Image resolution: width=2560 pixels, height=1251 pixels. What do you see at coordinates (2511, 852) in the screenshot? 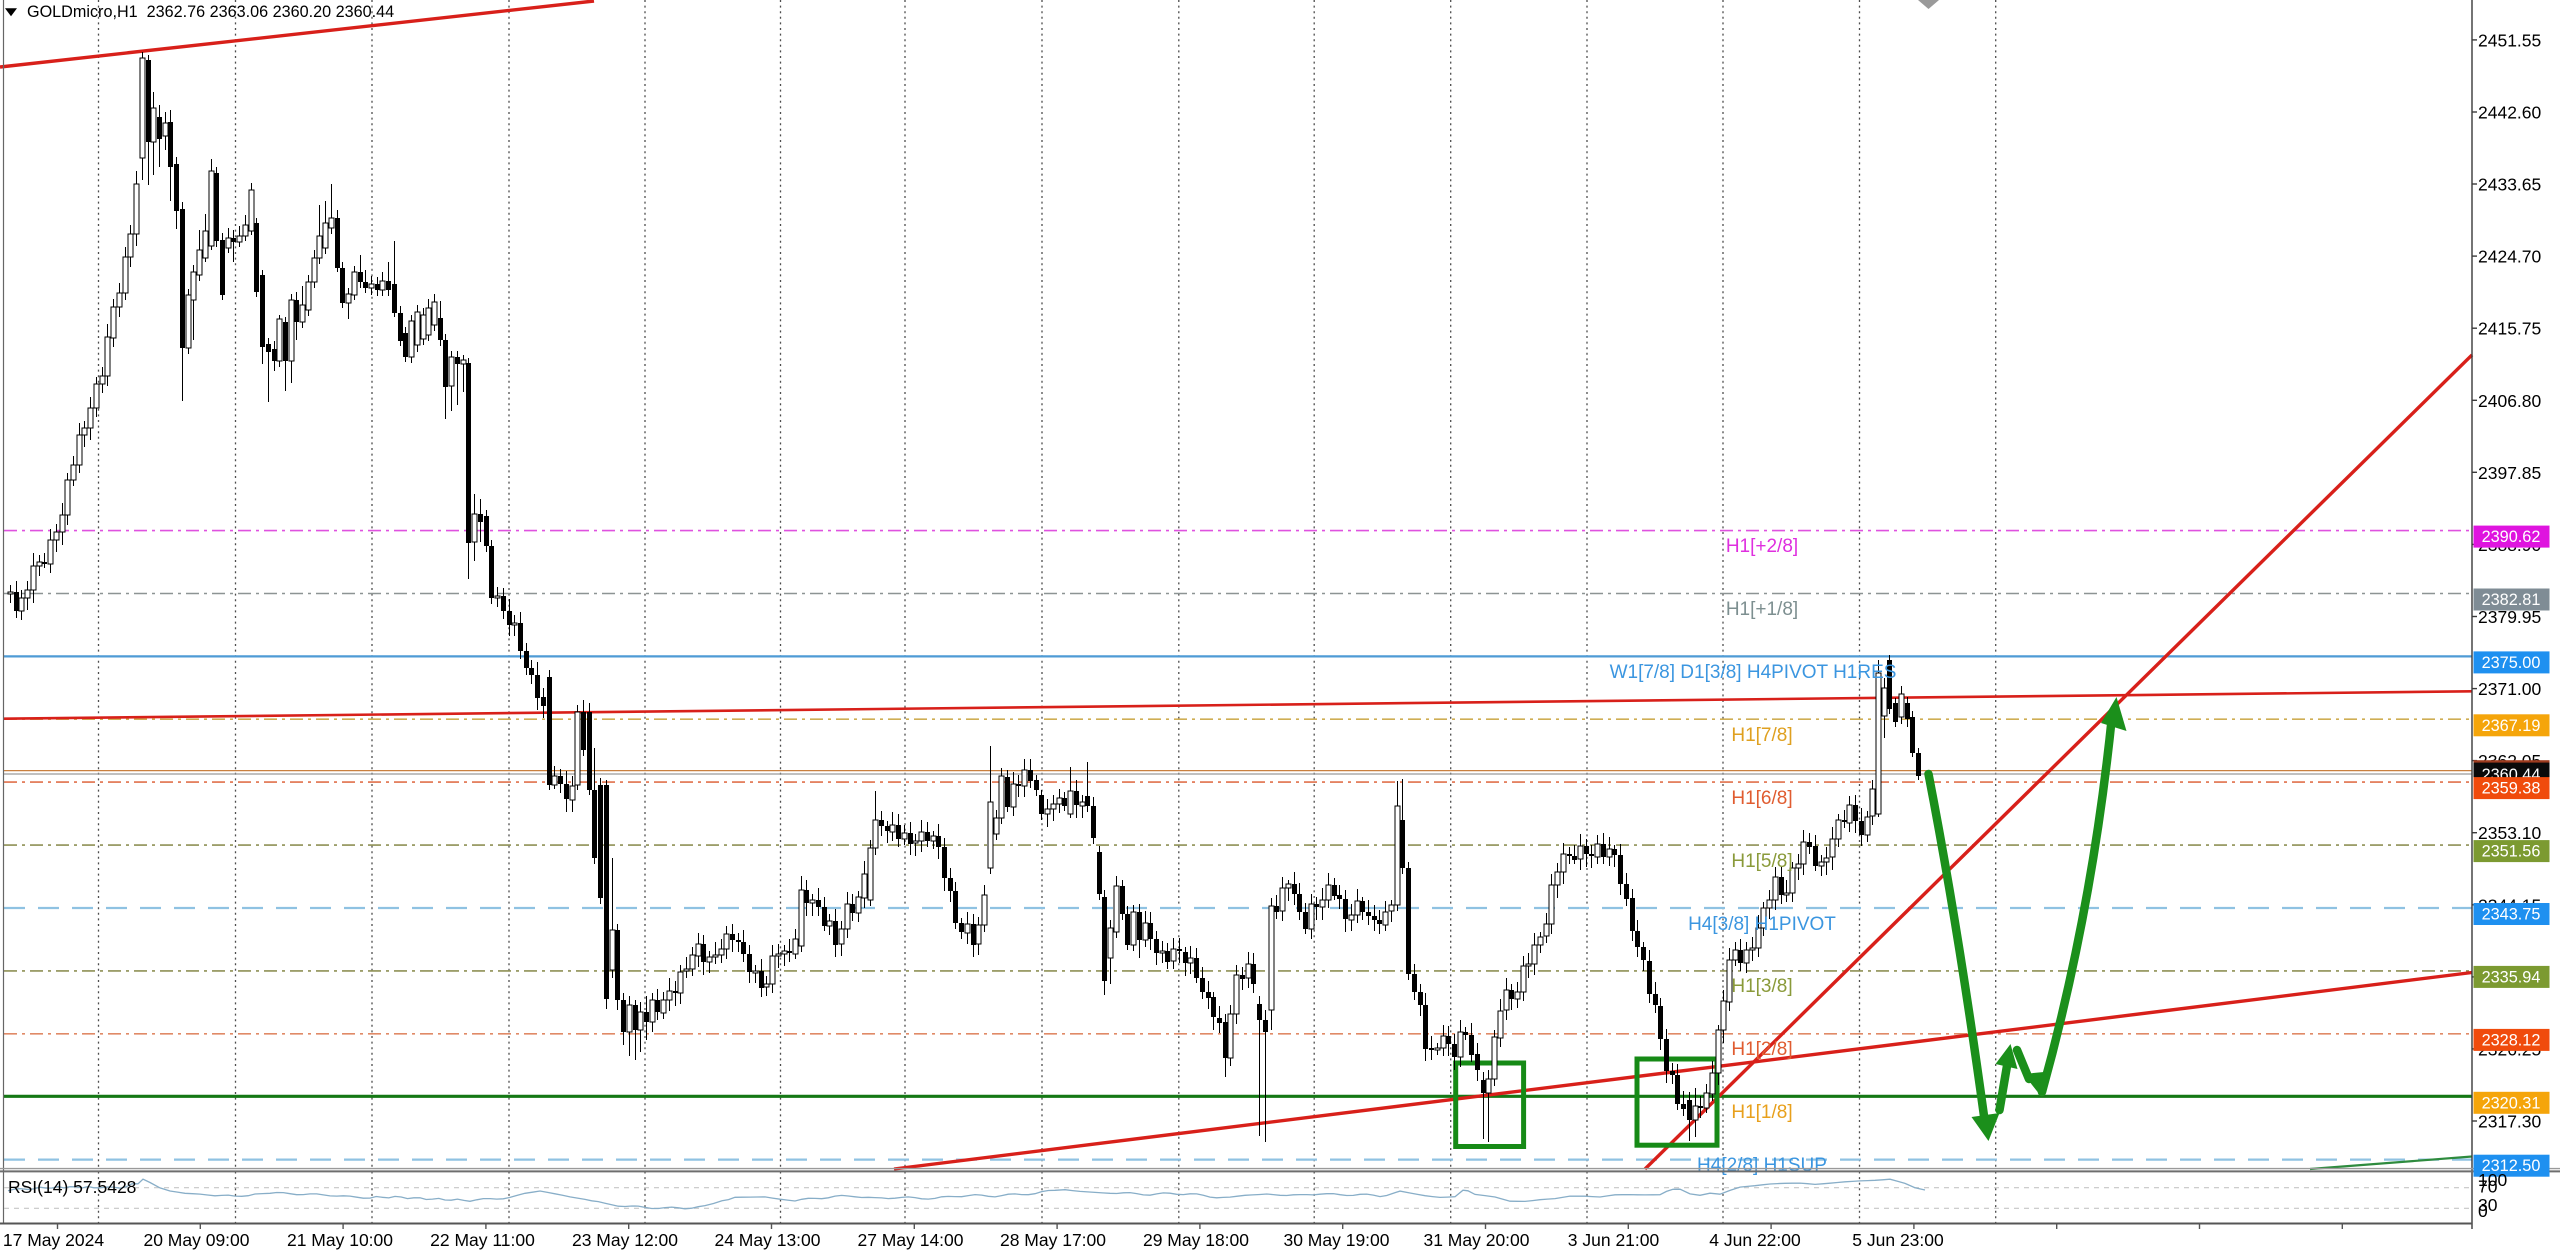
I see `svg-text: 2351.56` at bounding box center [2511, 852].